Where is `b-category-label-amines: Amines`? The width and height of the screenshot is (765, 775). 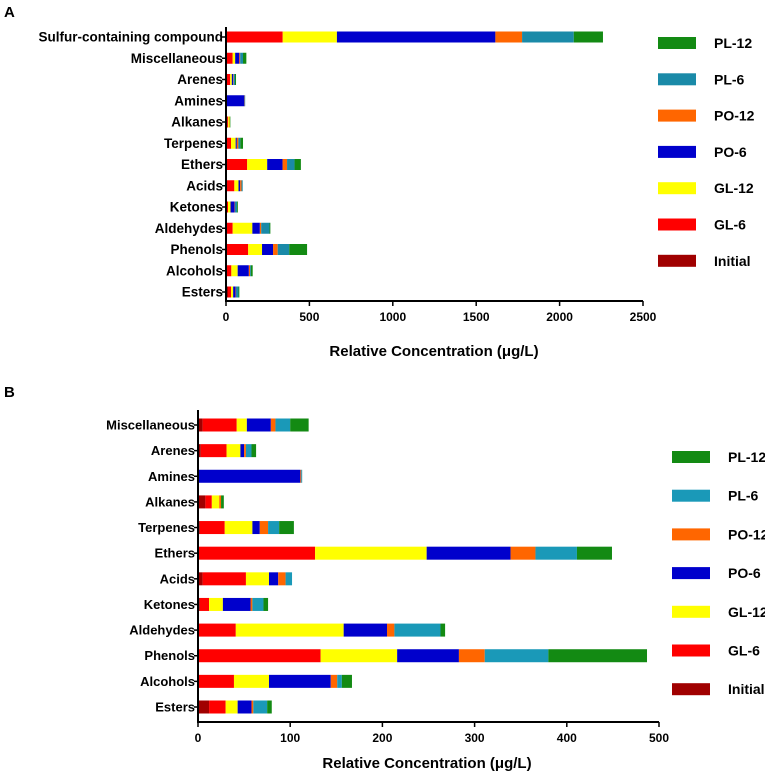
b-category-label-amines: Amines is located at coordinates (171, 476).